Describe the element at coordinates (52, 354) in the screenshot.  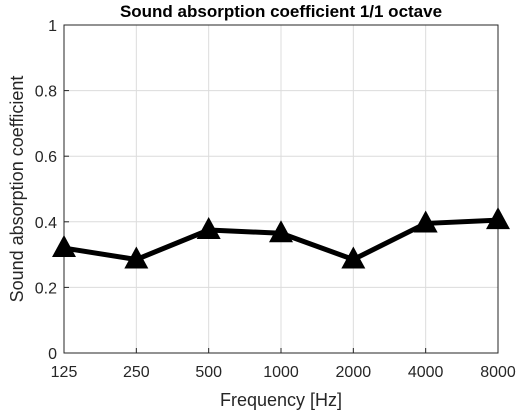
I see `y-tick-label: 0` at that location.